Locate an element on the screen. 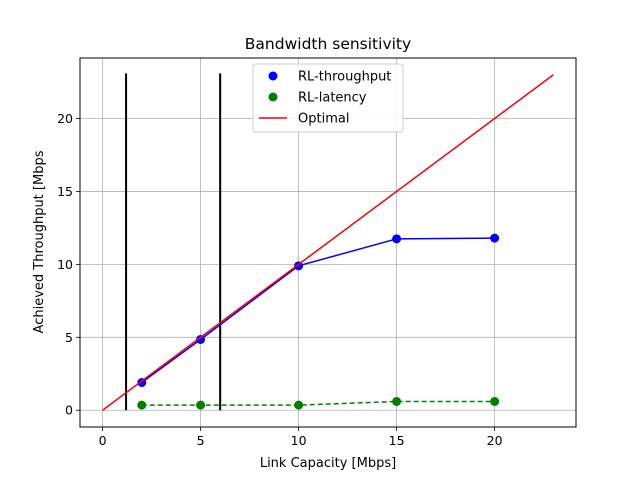  y-tick-label: 10 is located at coordinates (65, 264).